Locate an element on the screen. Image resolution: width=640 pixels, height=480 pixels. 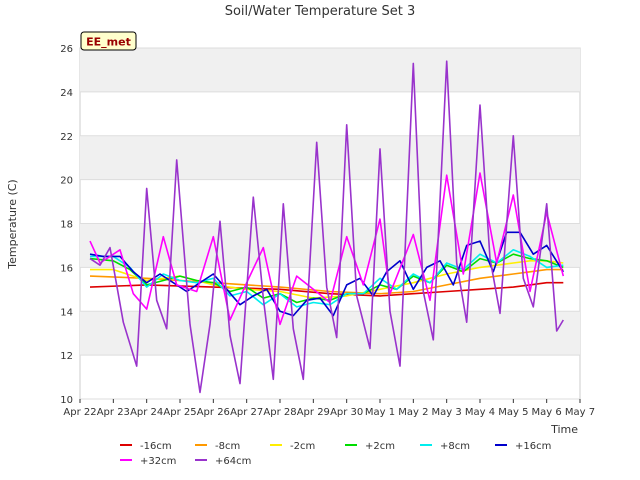
site-label-box: EE_met is located at coordinates (108, 41).